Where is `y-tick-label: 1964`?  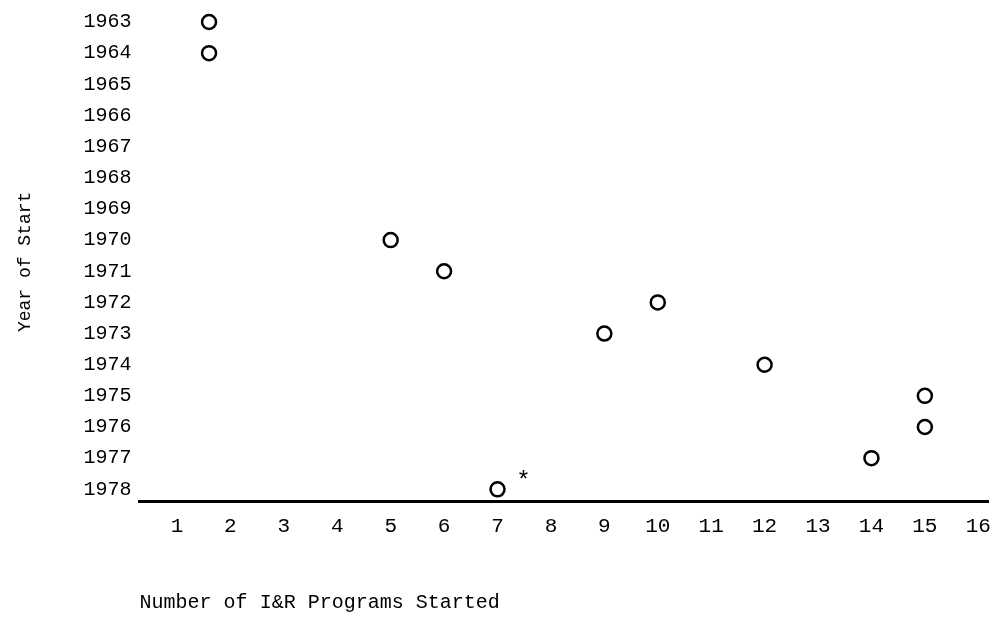 y-tick-label: 1964 is located at coordinates (107, 53).